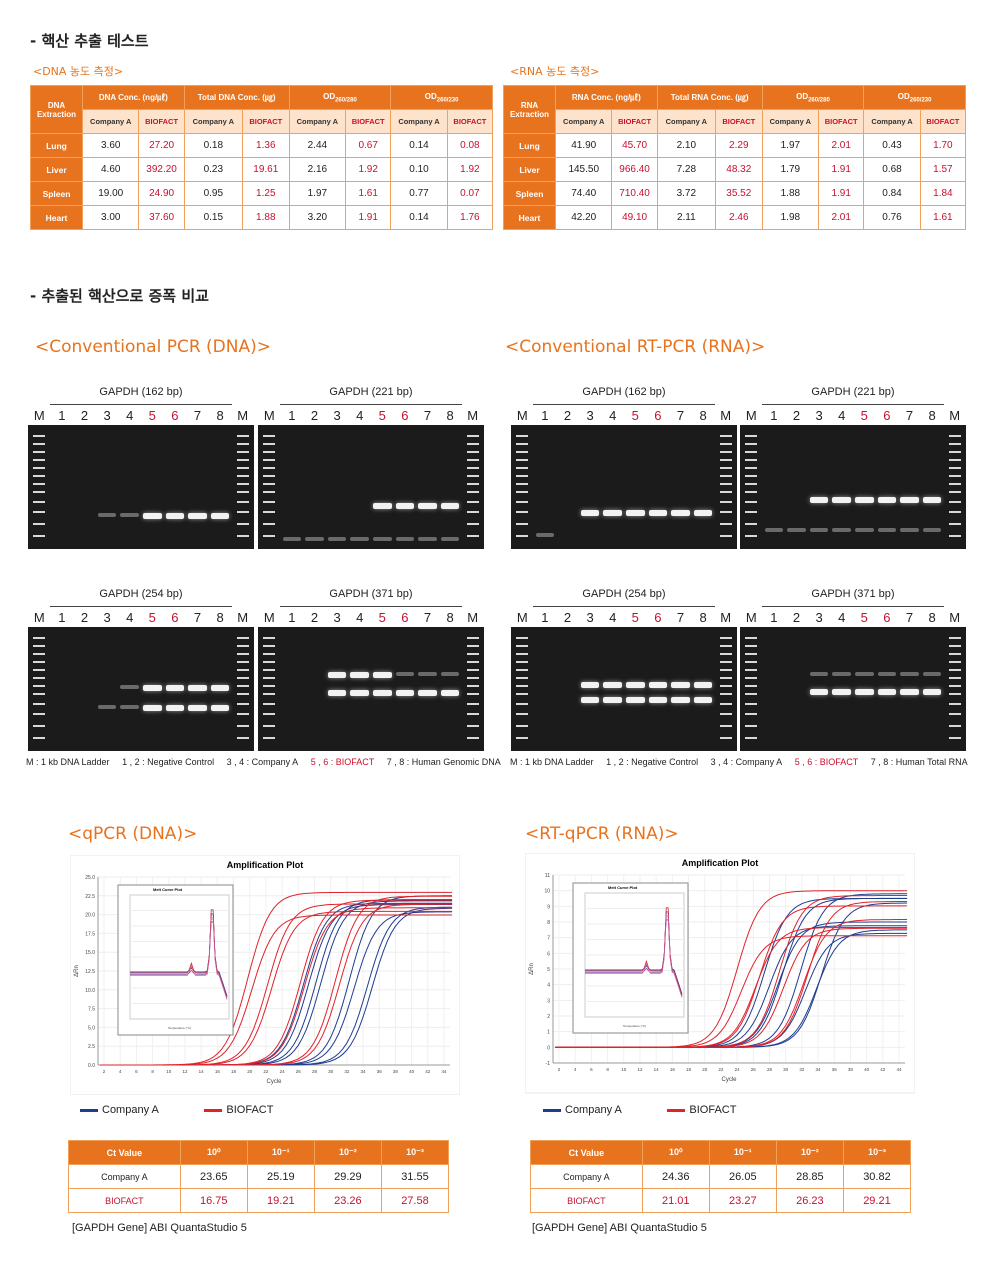 The width and height of the screenshot is (1000, 1281). Describe the element at coordinates (623, 887) in the screenshot. I see `inset-title: Melt Curve Plot` at that location.